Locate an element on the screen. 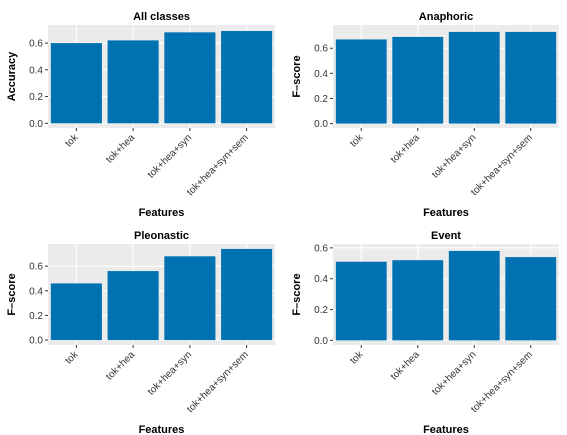 This screenshot has height=435, width=567. y-axis-title: Accuracy is located at coordinates (12, 76).